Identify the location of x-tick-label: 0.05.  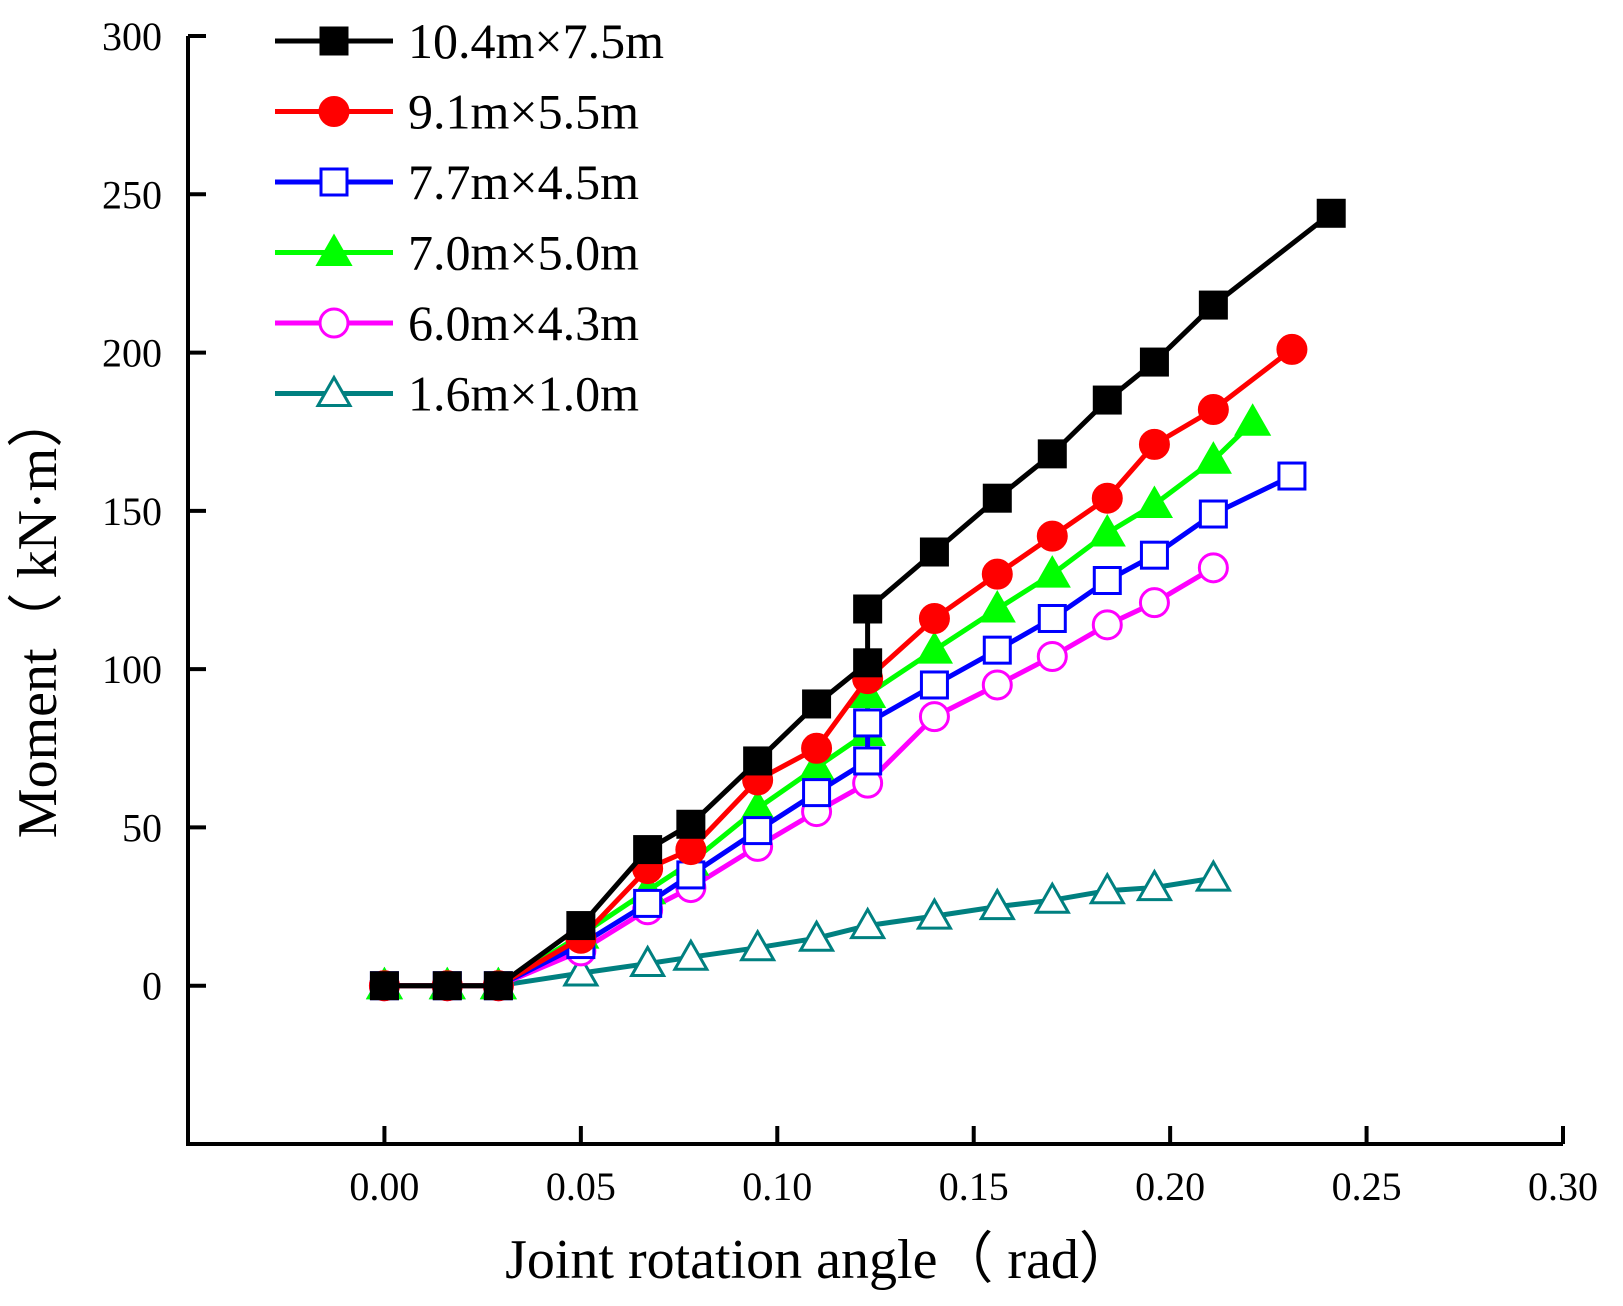
(581, 1186).